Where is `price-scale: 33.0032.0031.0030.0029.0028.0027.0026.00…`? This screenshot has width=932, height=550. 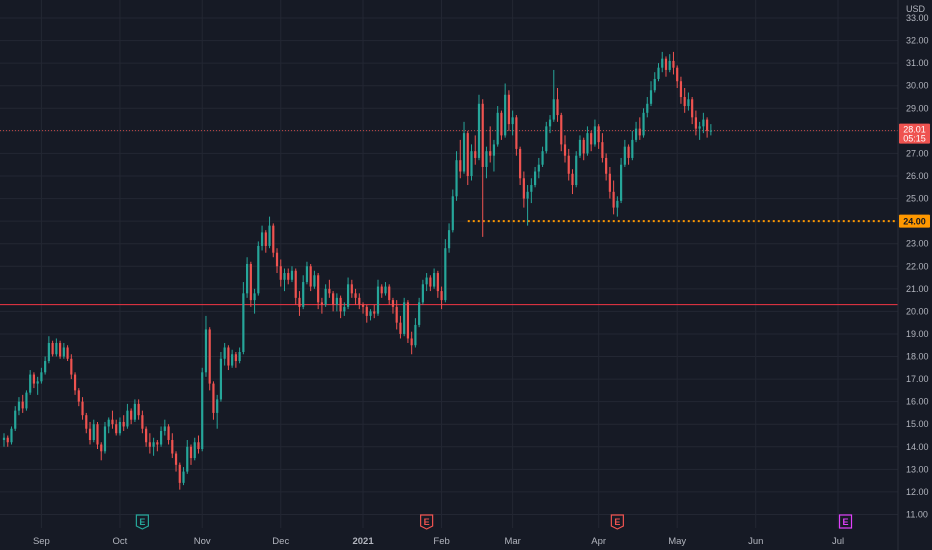 price-scale: 33.0032.0031.0030.0029.0028.0027.0026.00… is located at coordinates (917, 266).